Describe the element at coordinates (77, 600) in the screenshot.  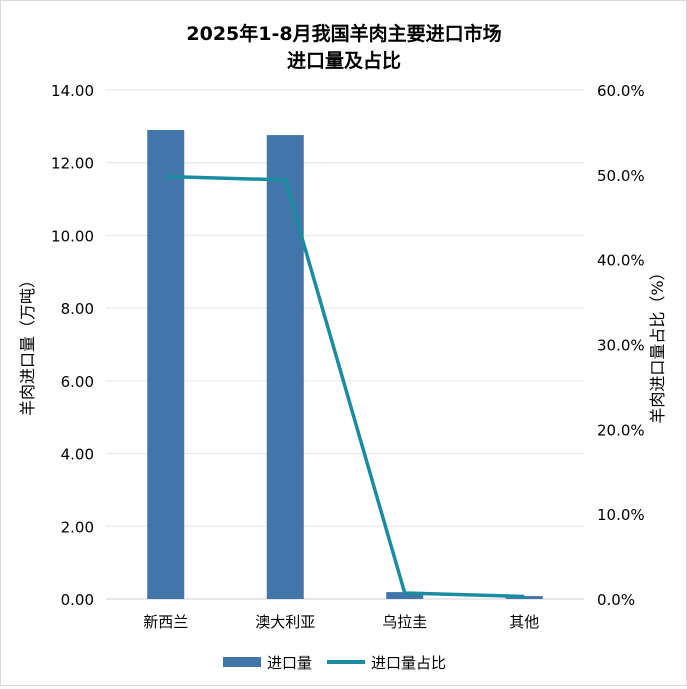
I see `y-tick-label: 0.00` at that location.